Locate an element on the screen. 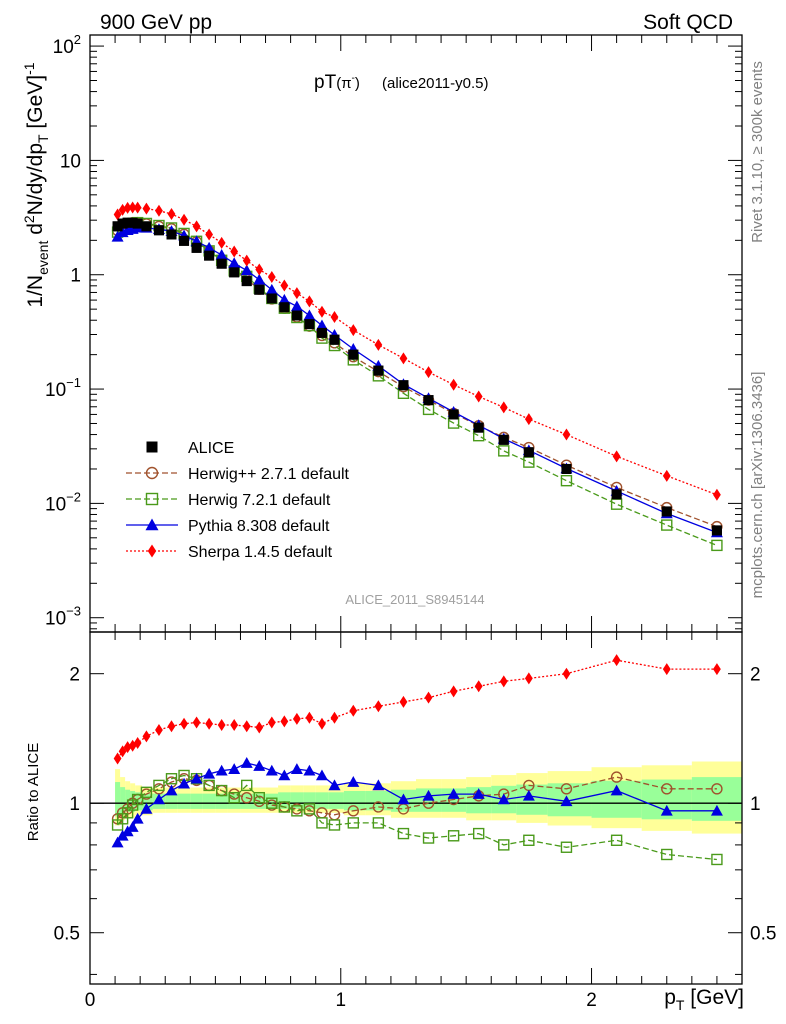  plot-subtitle: (alice2011-y0.5) is located at coordinates (435, 83).